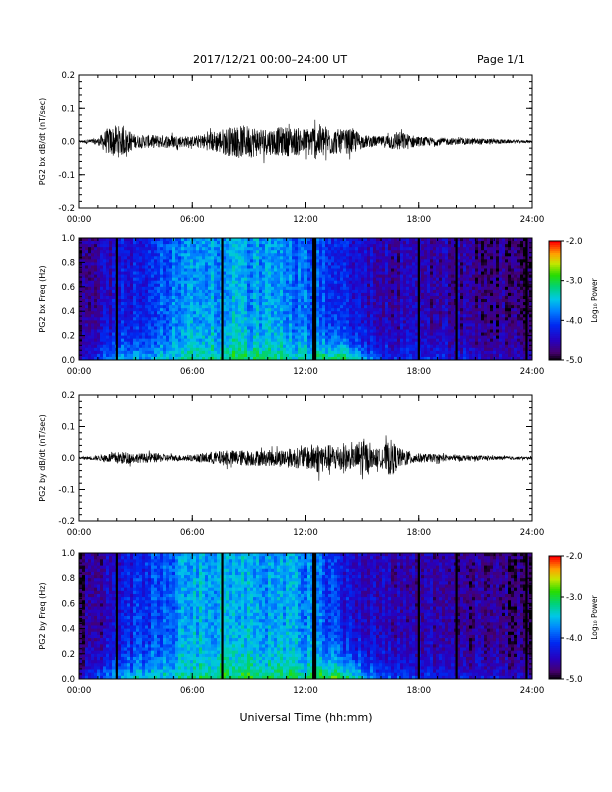 This screenshot has height=792, width=612. Describe the element at coordinates (305, 220) in the screenshot. I see `x-tick-label: 12:00` at that location.